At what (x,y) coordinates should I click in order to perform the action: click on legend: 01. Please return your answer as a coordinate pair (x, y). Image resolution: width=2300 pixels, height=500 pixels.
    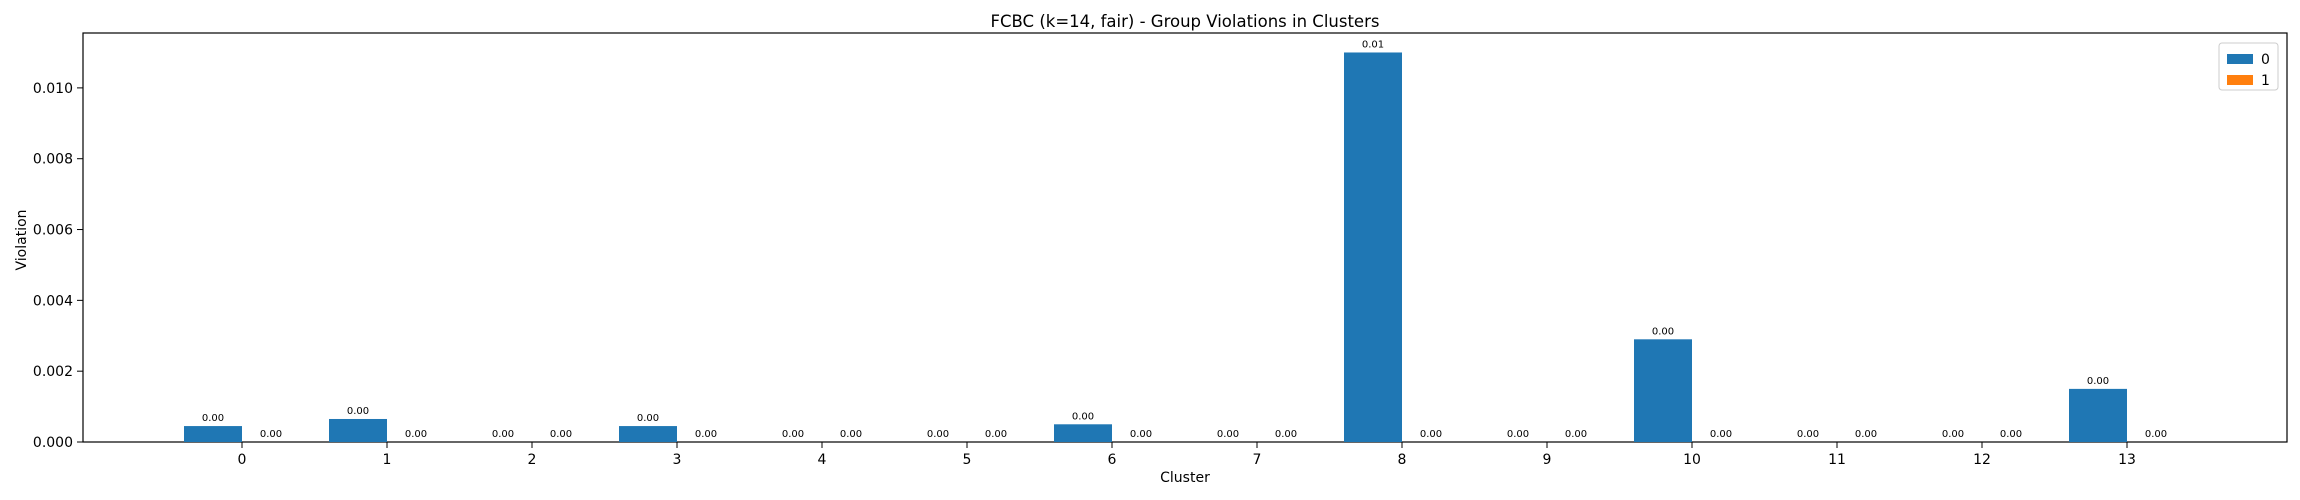
    Looking at the image, I should click on (2248, 66).